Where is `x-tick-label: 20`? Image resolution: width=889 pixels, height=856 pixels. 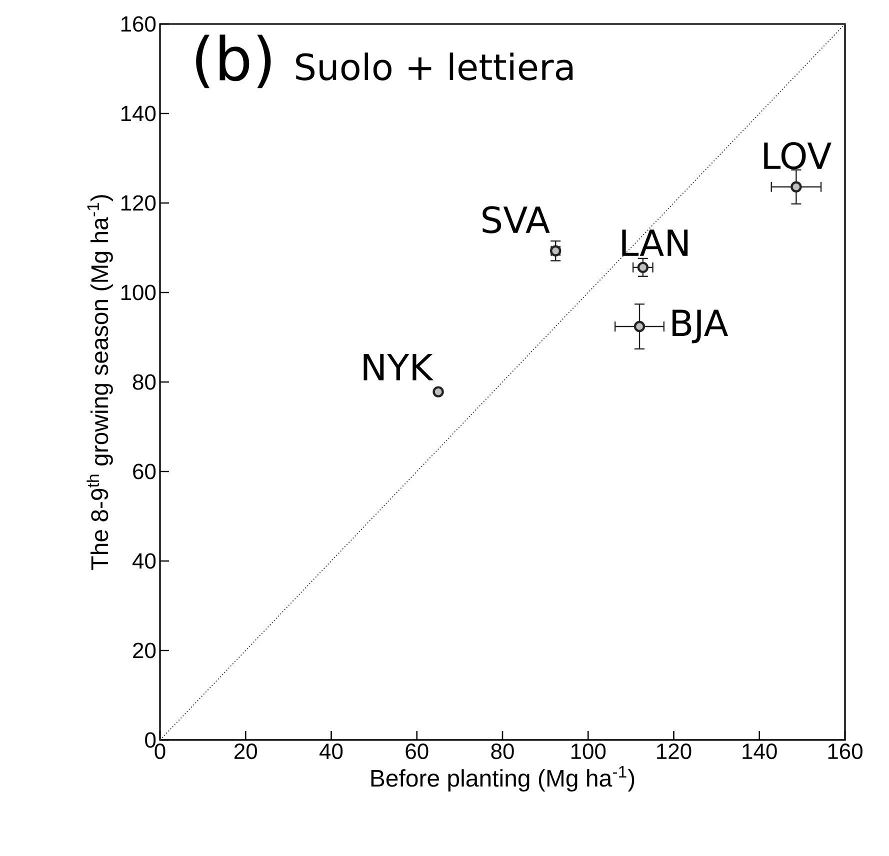
x-tick-label: 20 is located at coordinates (245, 752).